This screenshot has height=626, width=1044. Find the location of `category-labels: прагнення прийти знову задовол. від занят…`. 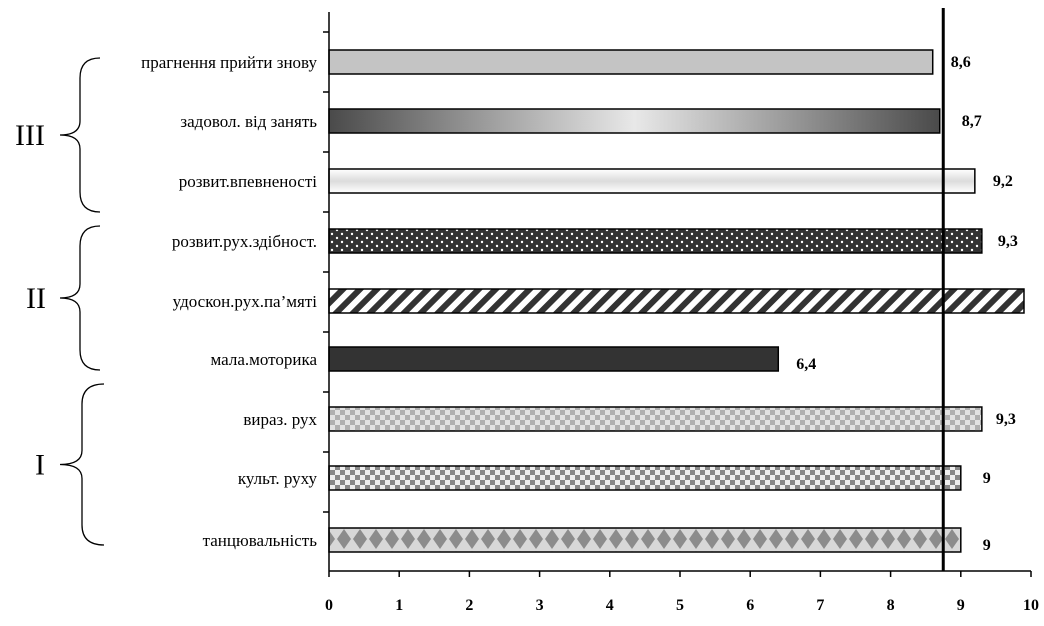

category-labels: прагнення прийти знову задовол. від занят… is located at coordinates (229, 301).